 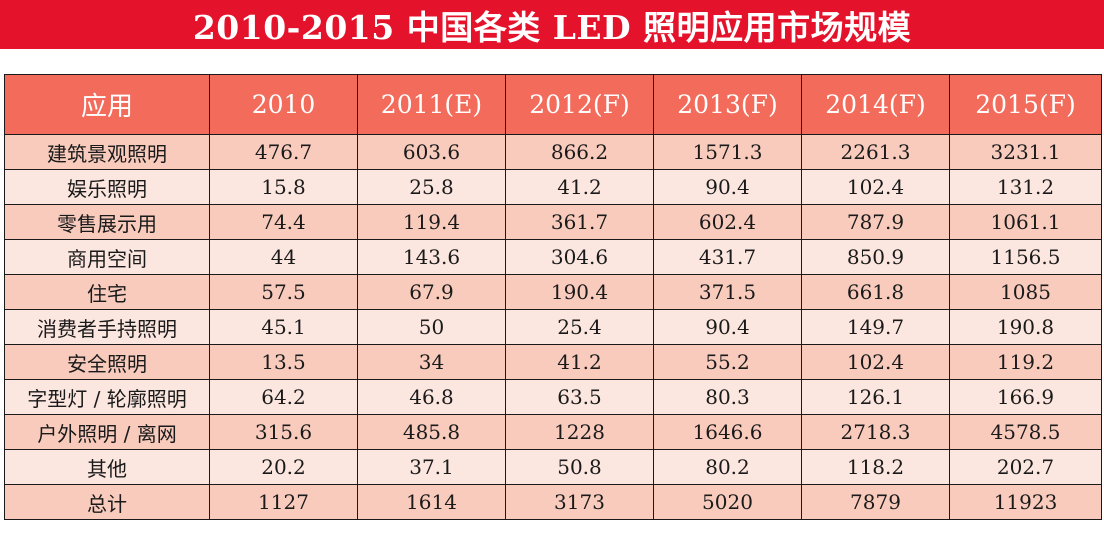 I want to click on value-cell: 661.8, so click(x=875, y=292).